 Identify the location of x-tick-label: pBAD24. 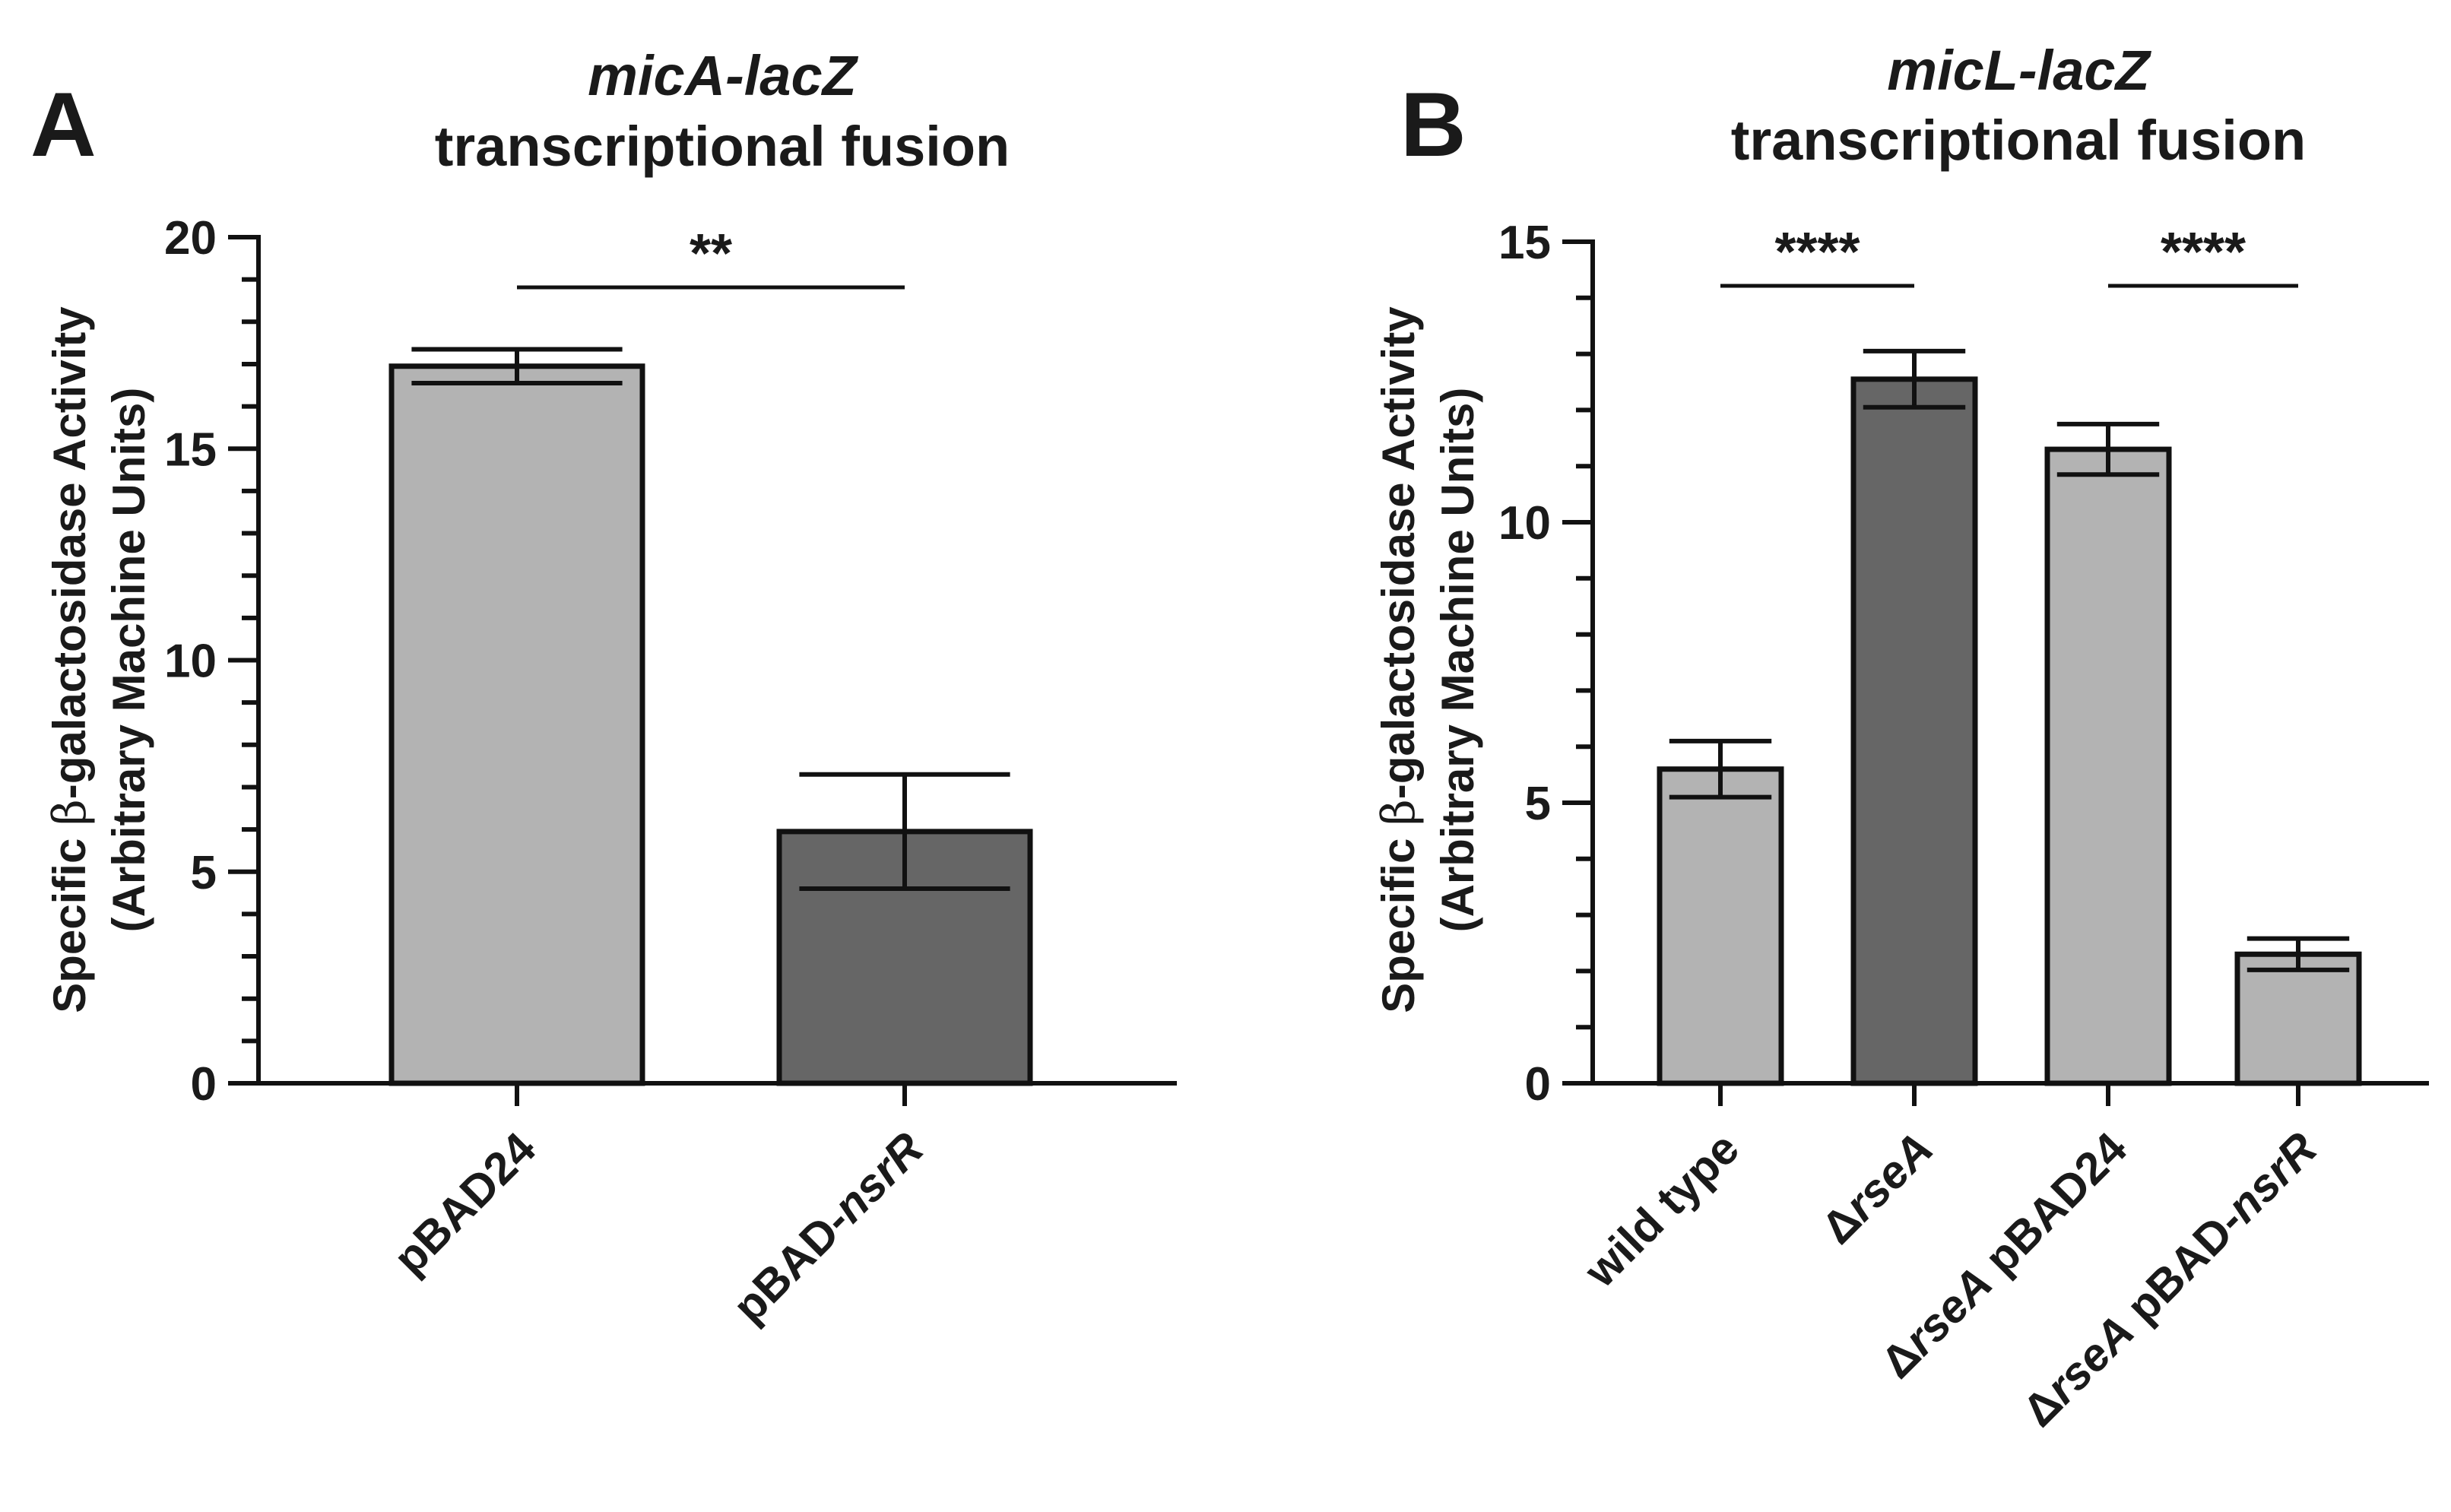
(465, 1203).